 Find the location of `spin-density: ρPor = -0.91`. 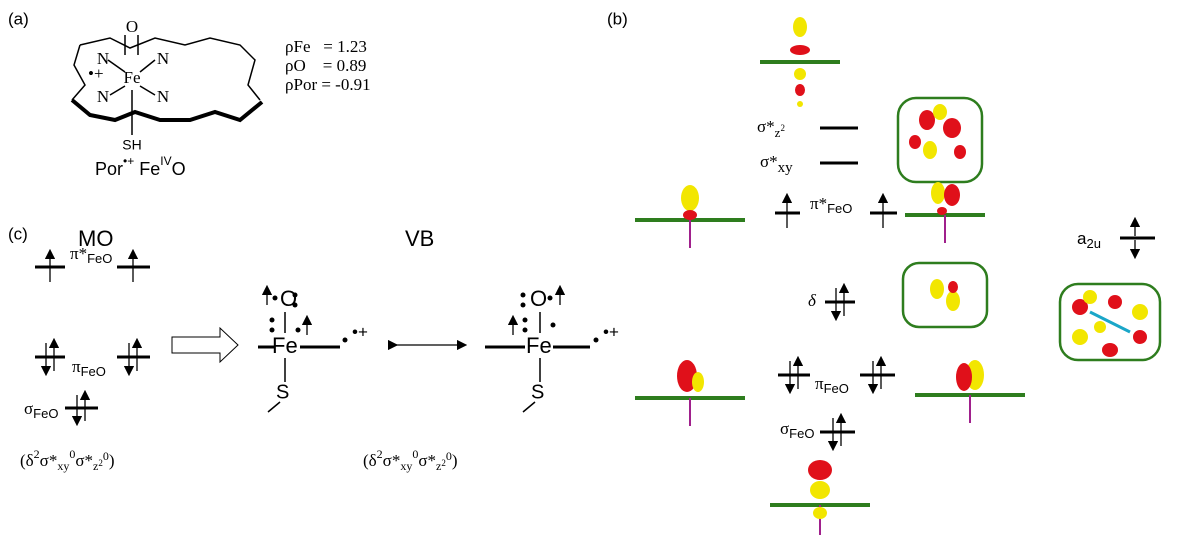

spin-density: ρPor = -0.91 is located at coordinates (328, 84).